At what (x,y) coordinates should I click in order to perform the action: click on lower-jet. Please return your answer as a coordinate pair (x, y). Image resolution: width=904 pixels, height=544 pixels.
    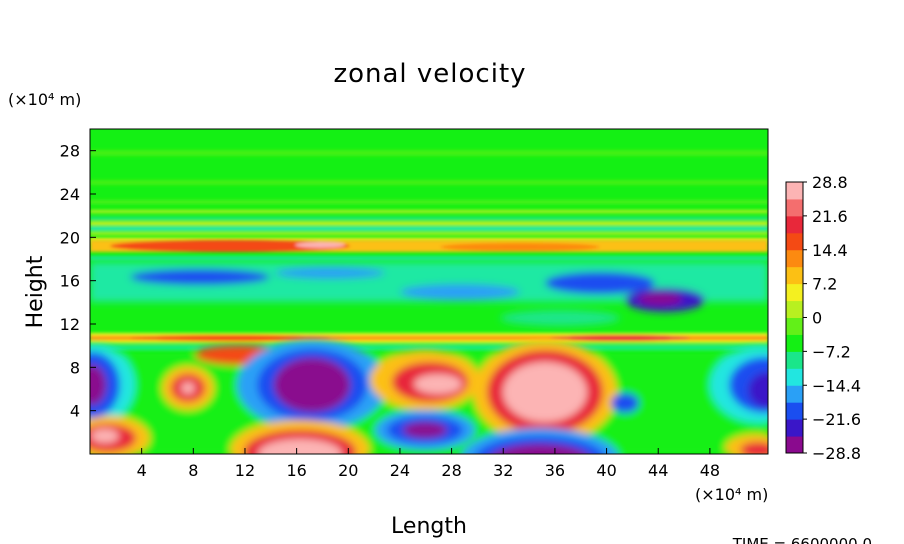
    Looking at the image, I should click on (429, 342).